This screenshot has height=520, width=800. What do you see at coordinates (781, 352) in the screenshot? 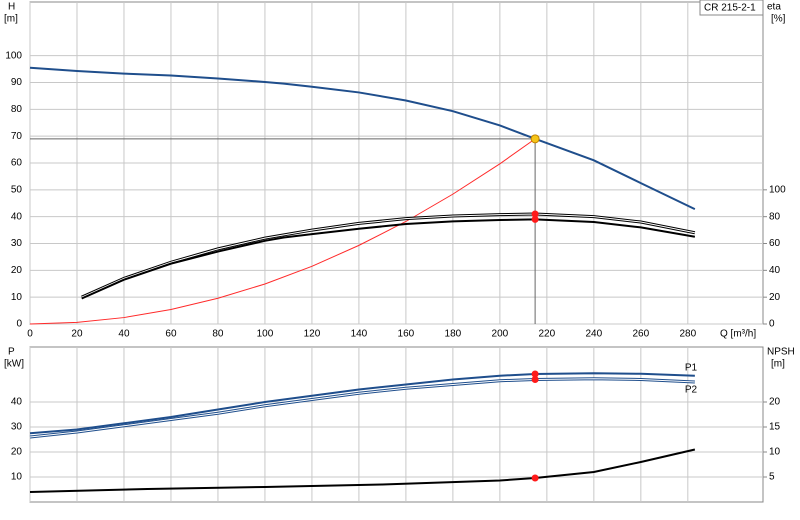
I see `y2-axis-label: NPSH` at bounding box center [781, 352].